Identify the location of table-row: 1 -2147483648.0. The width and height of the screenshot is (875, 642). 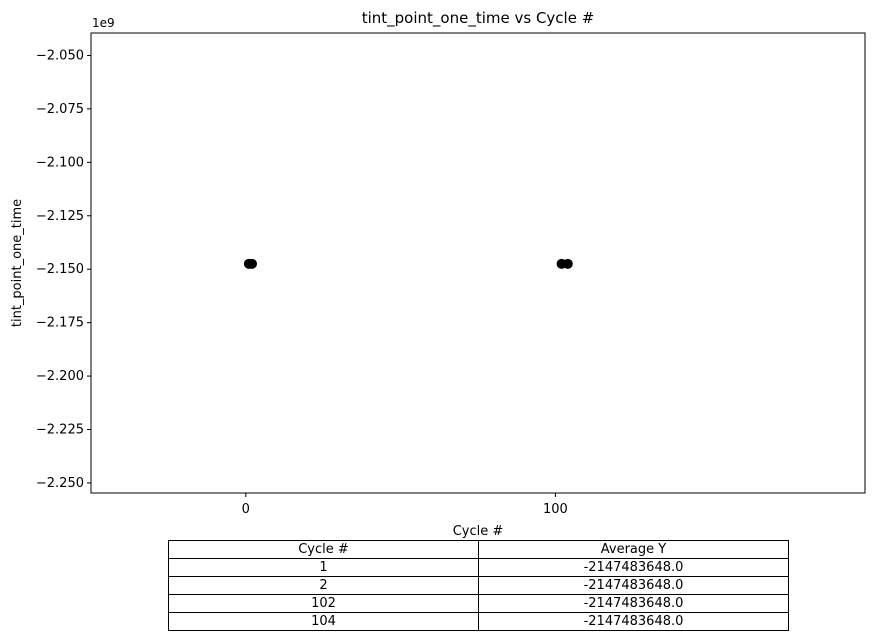
(478, 567).